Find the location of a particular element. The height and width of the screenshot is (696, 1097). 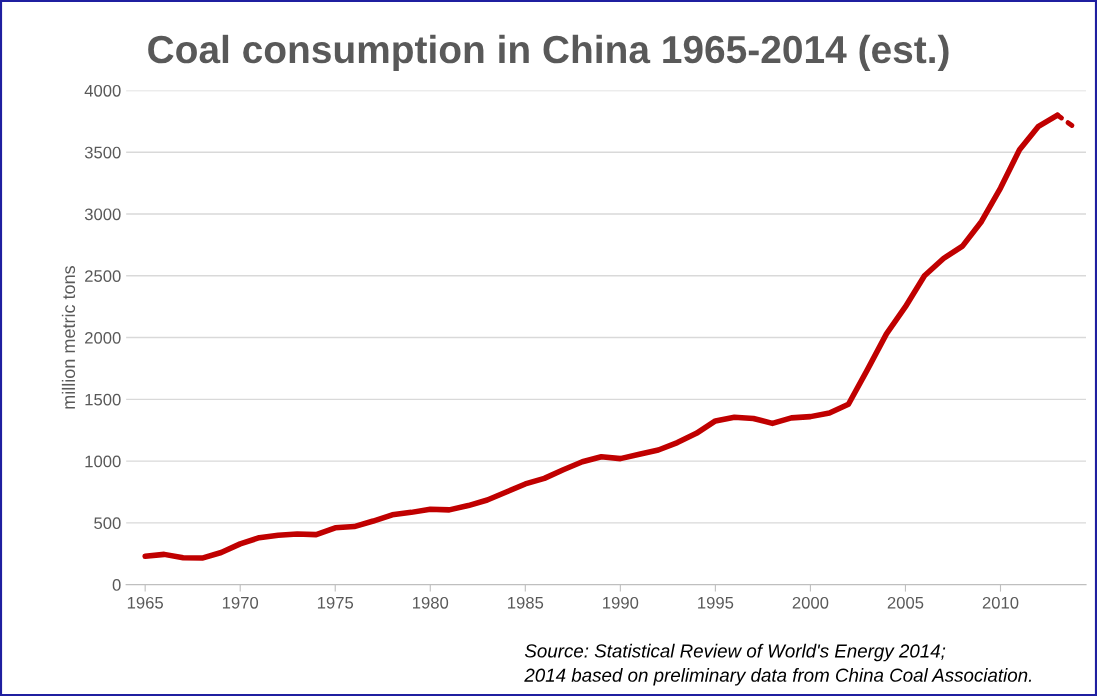

x-tick-label: 1980 is located at coordinates (431, 602).